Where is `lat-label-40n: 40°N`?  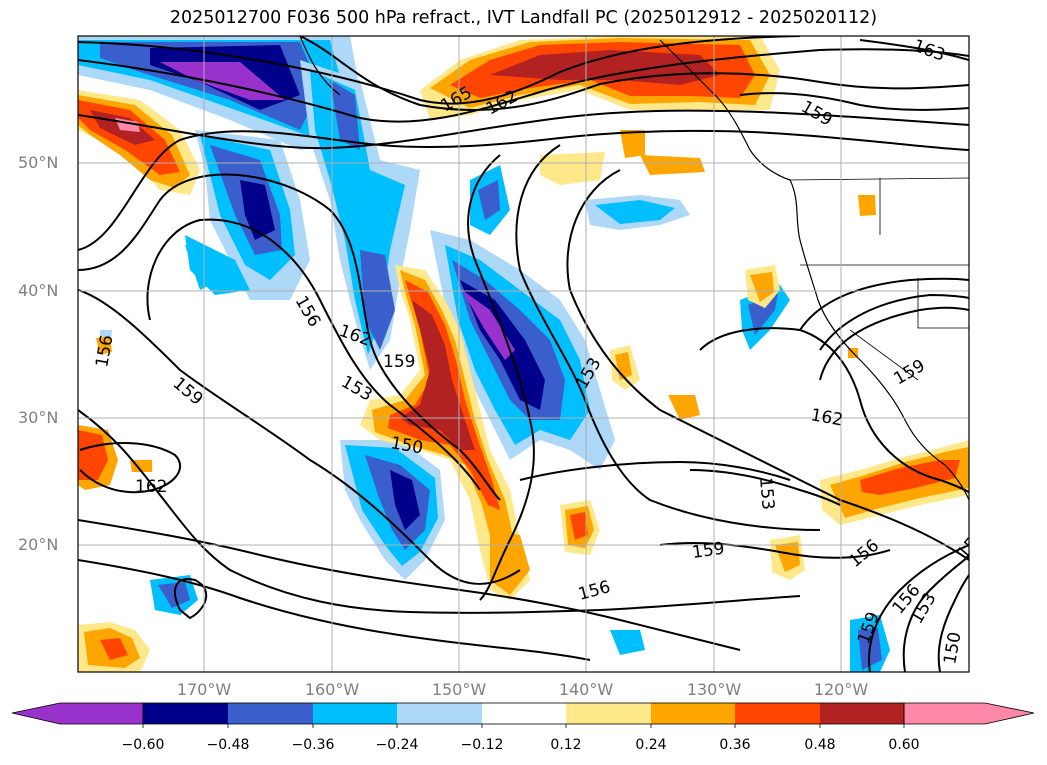 lat-label-40n: 40°N is located at coordinates (38, 290).